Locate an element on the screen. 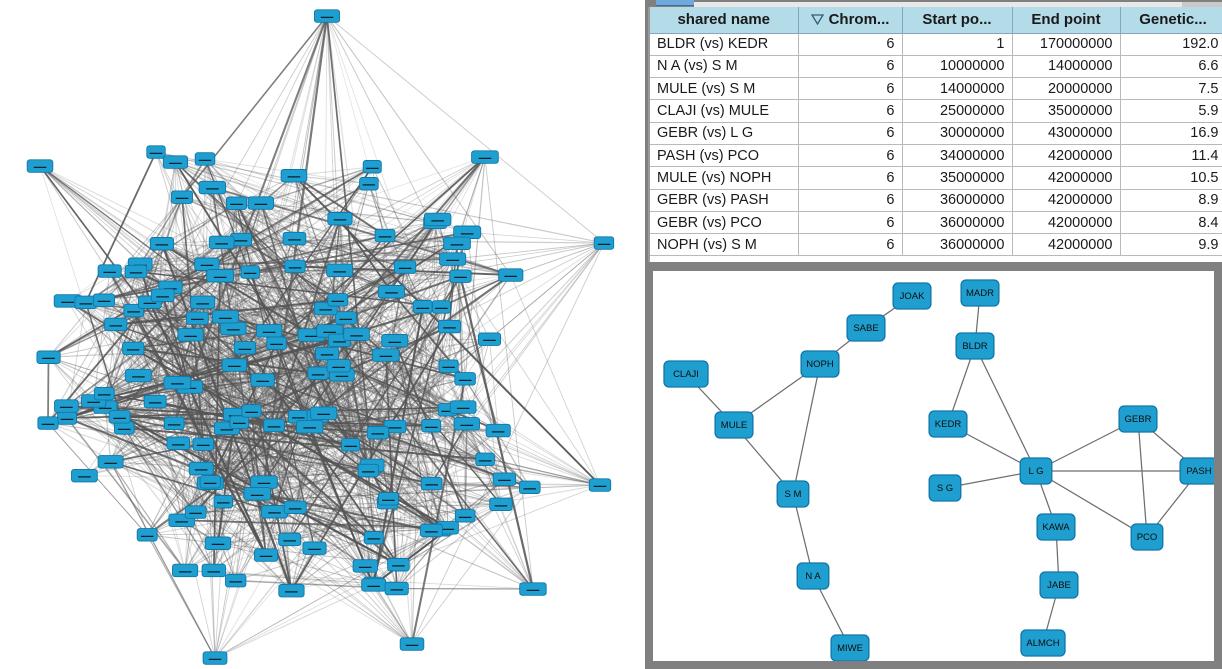  table-cell-end_point: 20000000 is located at coordinates (1066, 89).